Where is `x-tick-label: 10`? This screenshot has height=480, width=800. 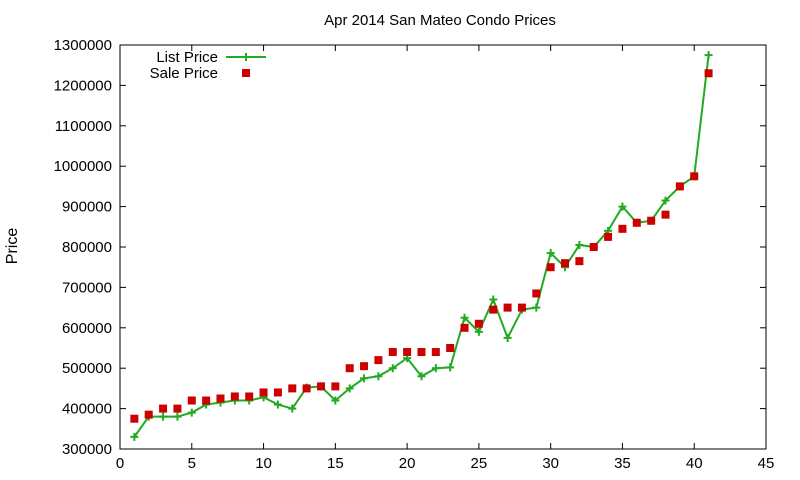
x-tick-label: 10 is located at coordinates (263, 463).